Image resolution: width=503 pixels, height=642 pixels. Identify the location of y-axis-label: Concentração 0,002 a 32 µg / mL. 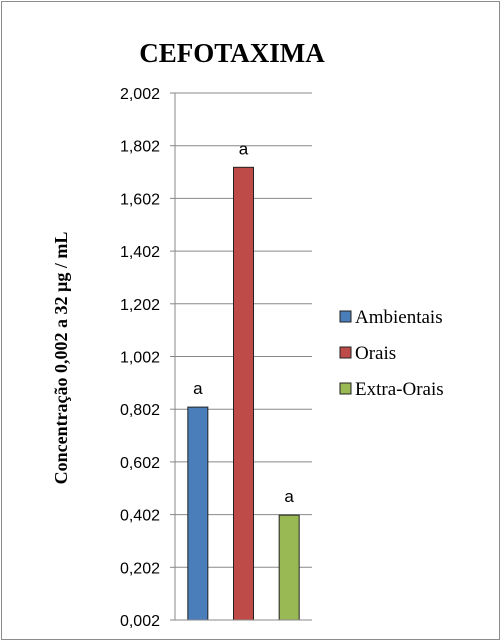
(61, 358).